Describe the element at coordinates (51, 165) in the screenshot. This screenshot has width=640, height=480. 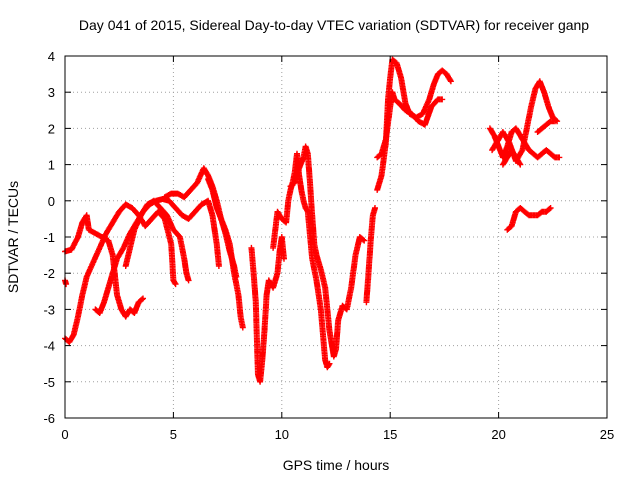
I see `y-tick-label: 1` at that location.